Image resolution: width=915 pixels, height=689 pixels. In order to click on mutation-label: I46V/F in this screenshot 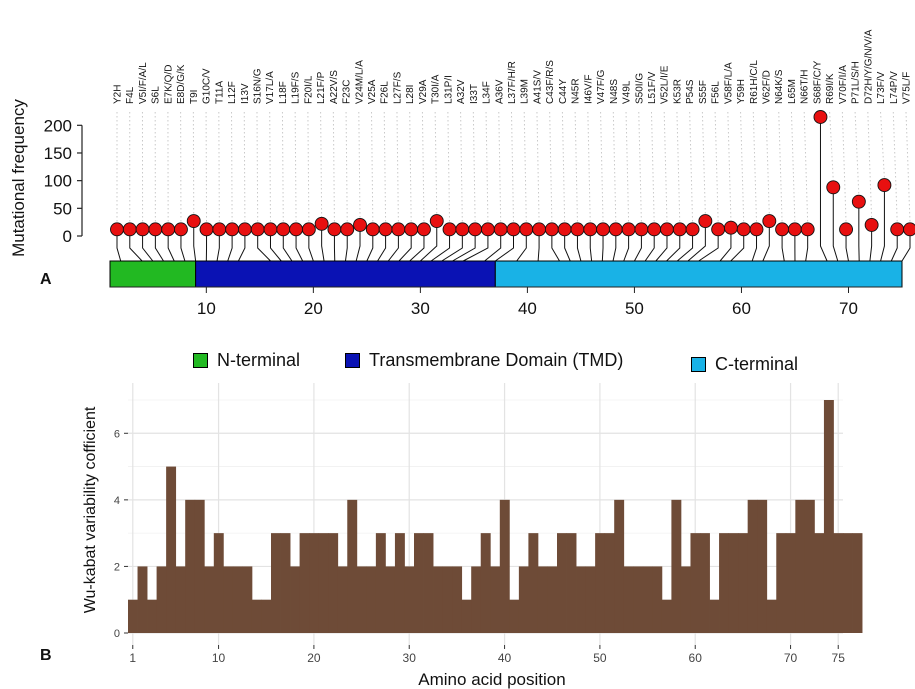, I will do `click(588, 89)`.